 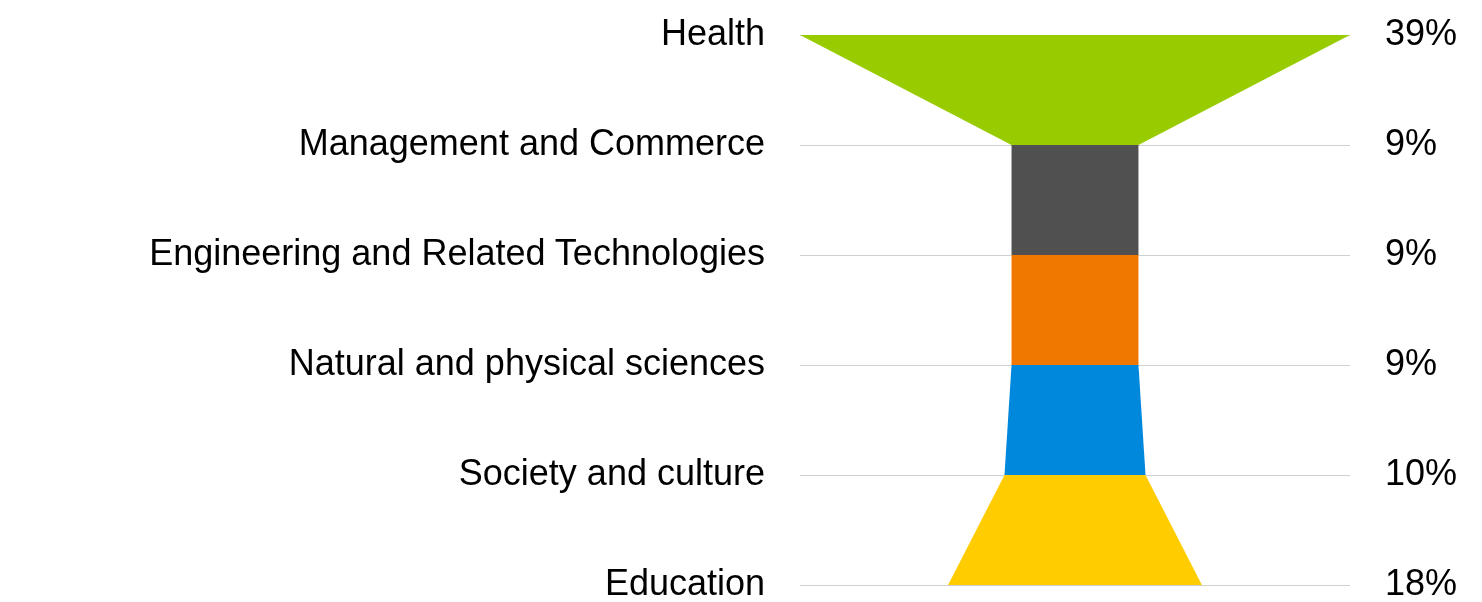 What do you see at coordinates (1421, 472) in the screenshot?
I see `data-label: 10%` at bounding box center [1421, 472].